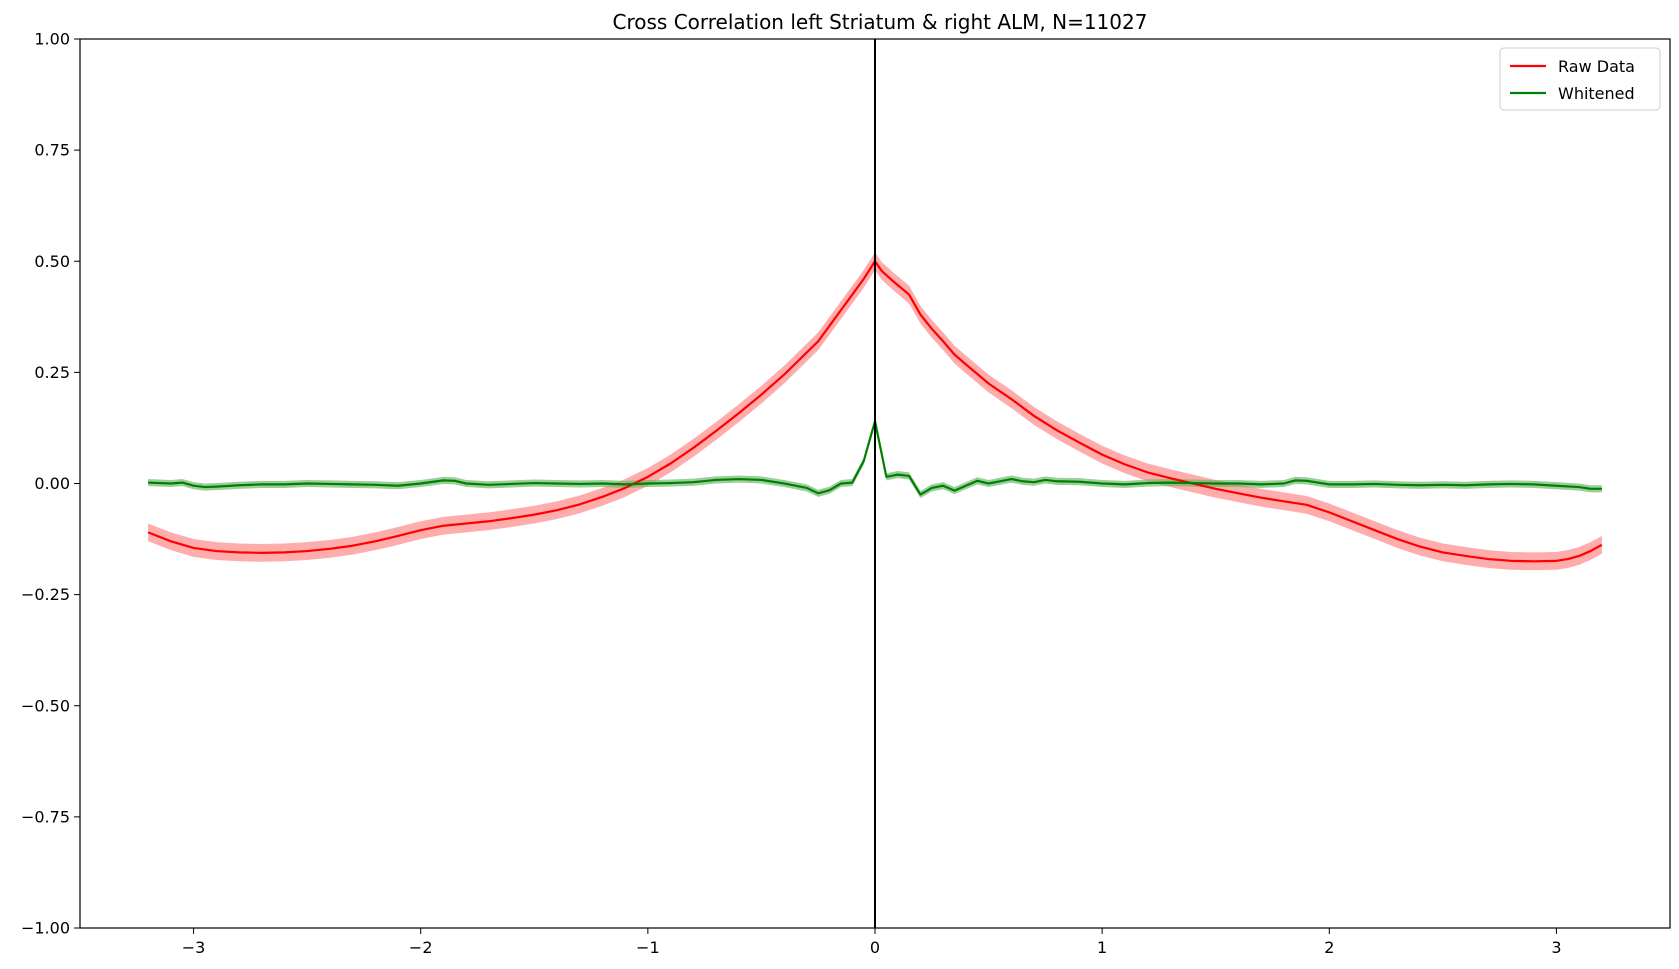 The width and height of the screenshot is (1679, 969). Describe the element at coordinates (45, 928) in the screenshot. I see `y-tick-label: −1.00` at that location.